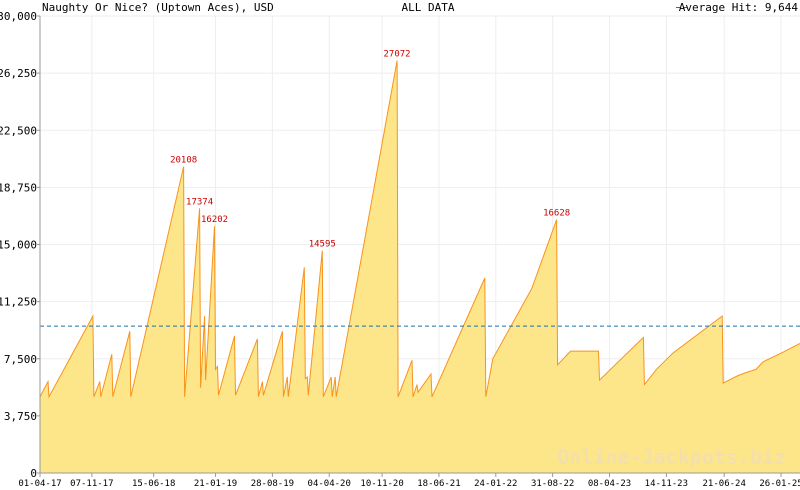  Describe the element at coordinates (158, 7) in the screenshot. I see `chart-title: Naughty Or Nice? (Uptown Aces), USD` at that location.